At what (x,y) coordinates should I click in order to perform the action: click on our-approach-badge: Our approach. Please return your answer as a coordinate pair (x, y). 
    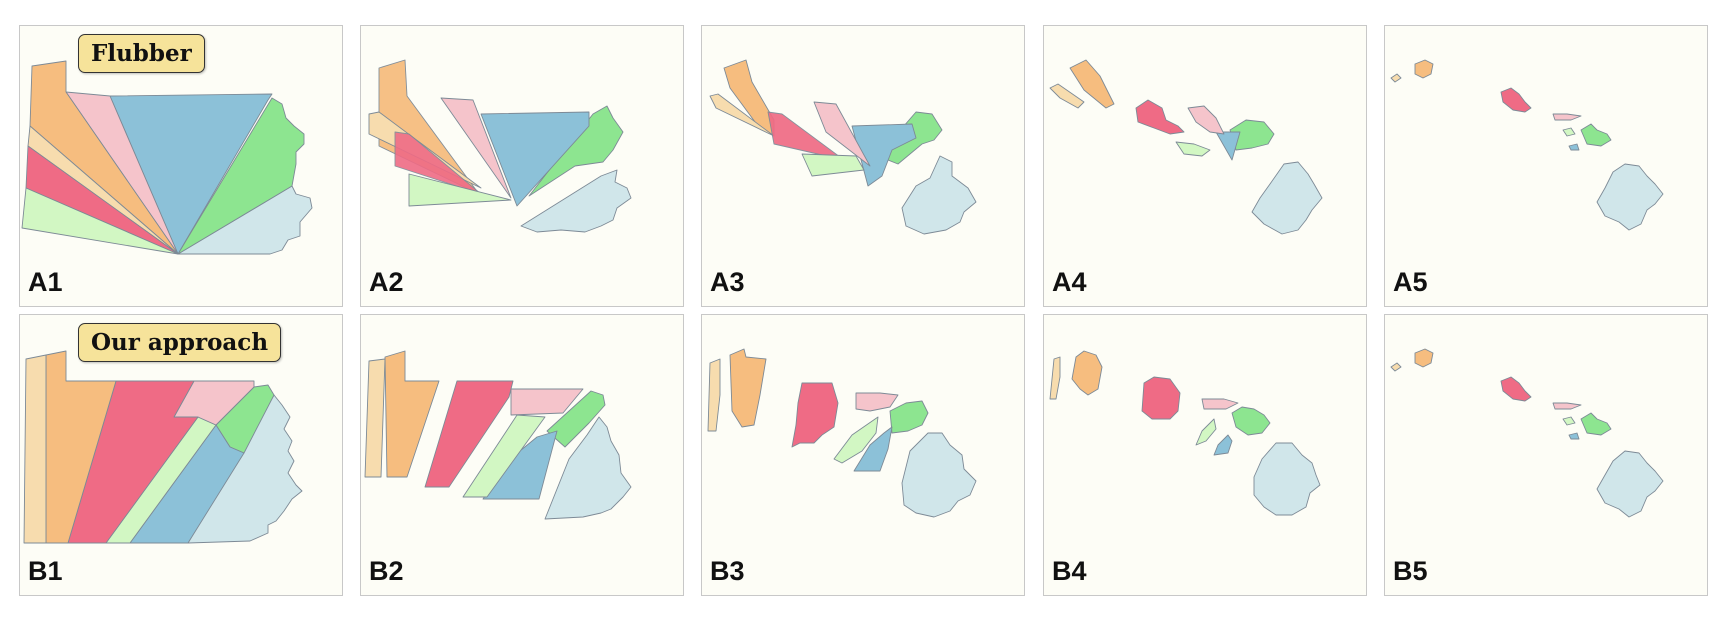
    Looking at the image, I should click on (180, 342).